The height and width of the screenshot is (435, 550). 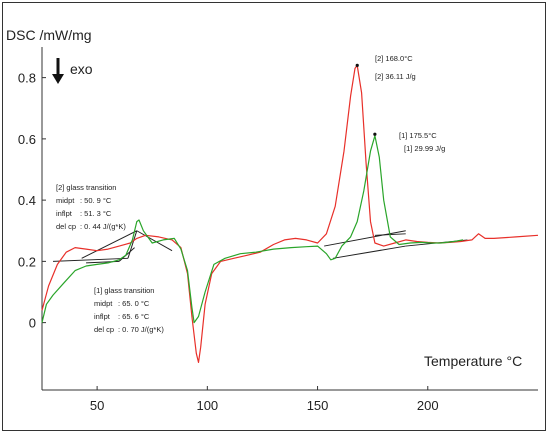 I want to click on x-ticks: 50 100 150 200, so click(x=264, y=399).